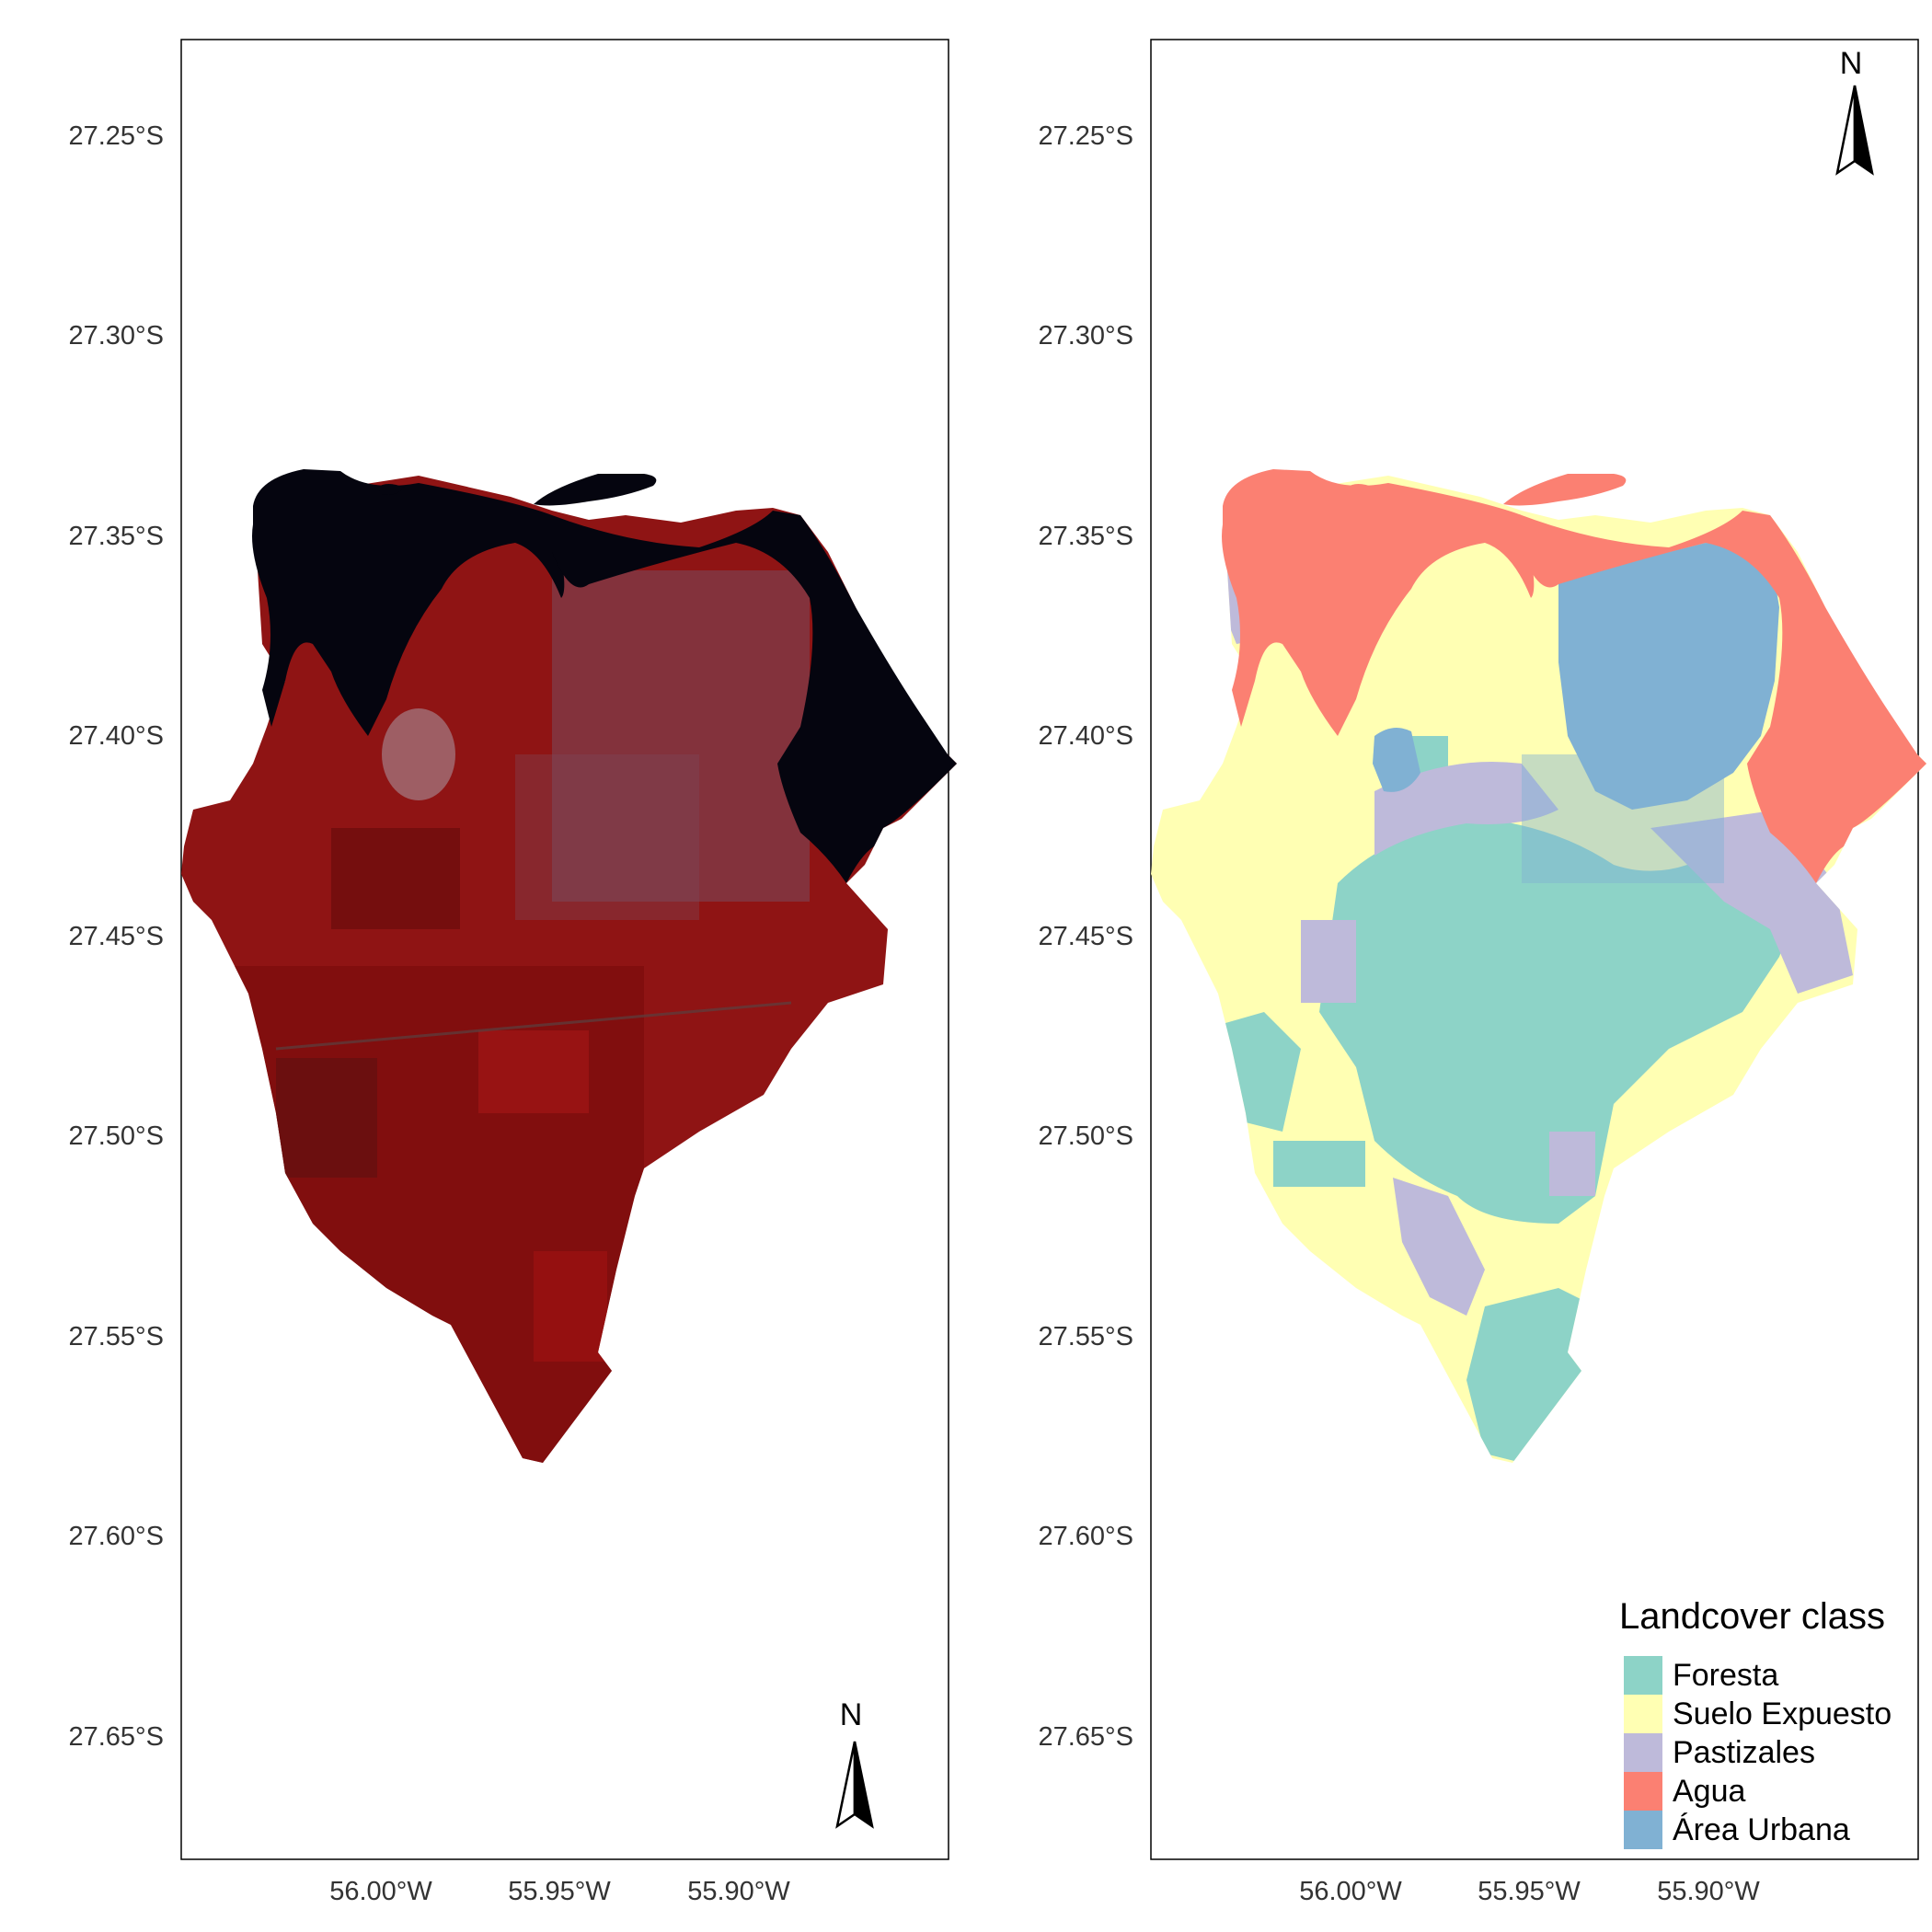 This screenshot has width=1932, height=1932. I want to click on right-agua-island-large, so click(1565, 490).